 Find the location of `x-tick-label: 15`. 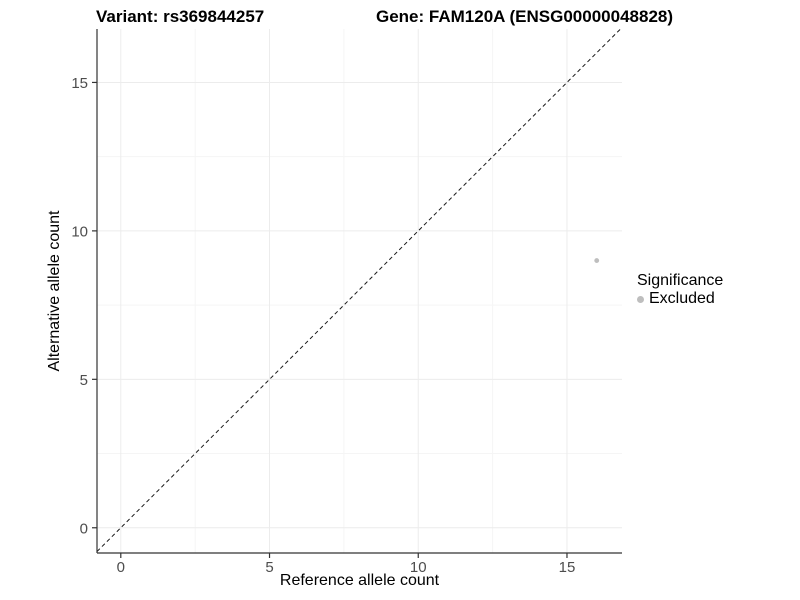

x-tick-label: 15 is located at coordinates (567, 567).